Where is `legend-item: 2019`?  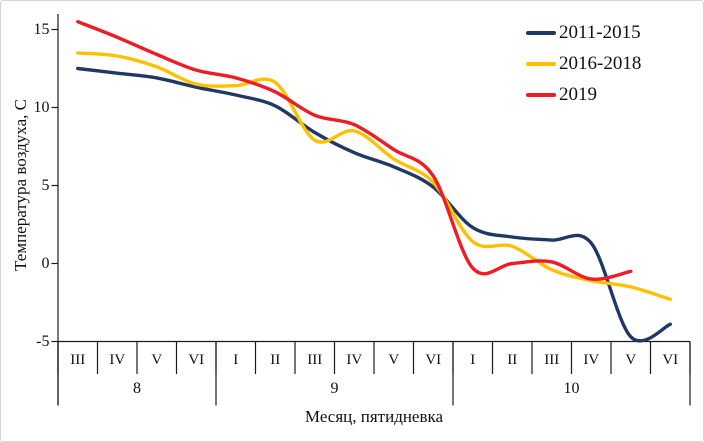
legend-item: 2019 is located at coordinates (583, 94).